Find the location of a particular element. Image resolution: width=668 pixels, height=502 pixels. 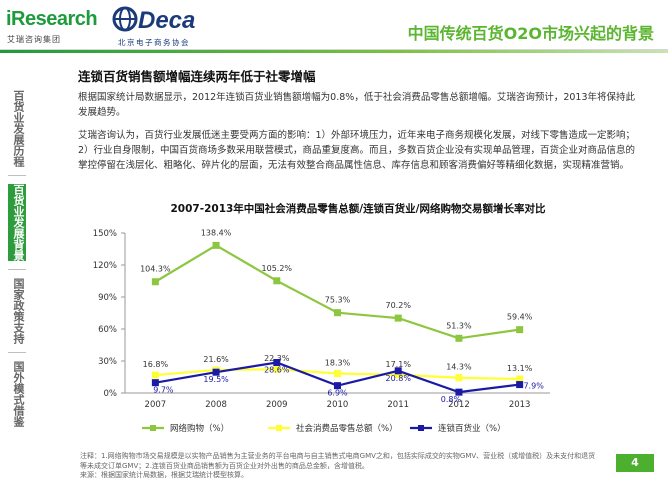

data-label: 0.8% is located at coordinates (451, 399).